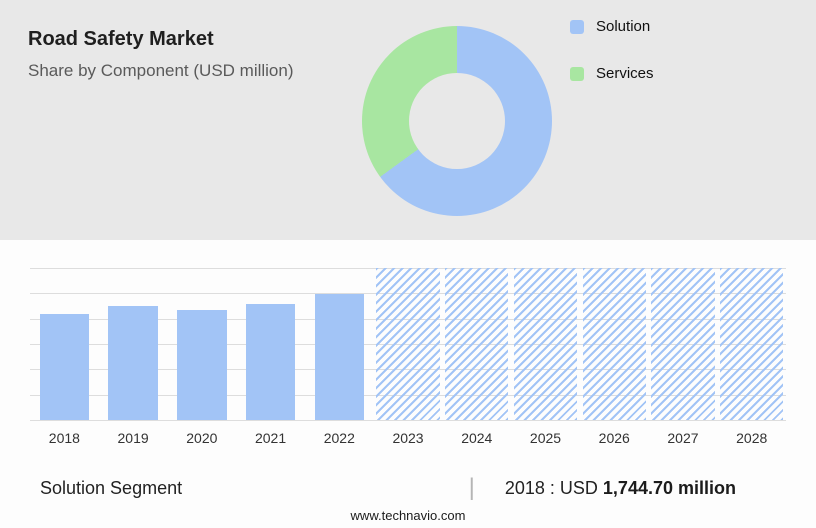  I want to click on forecast-bar-2028, so click(752, 344).